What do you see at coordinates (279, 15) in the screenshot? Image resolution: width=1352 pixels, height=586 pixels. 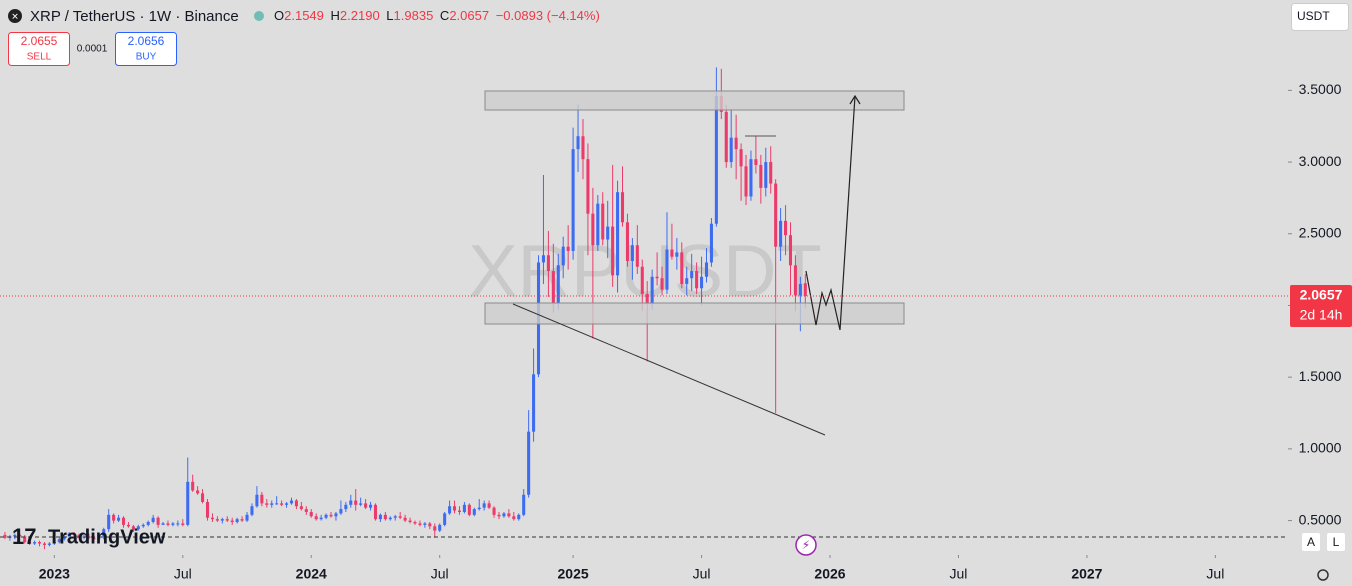 I see `ohlc-label: O` at bounding box center [279, 15].